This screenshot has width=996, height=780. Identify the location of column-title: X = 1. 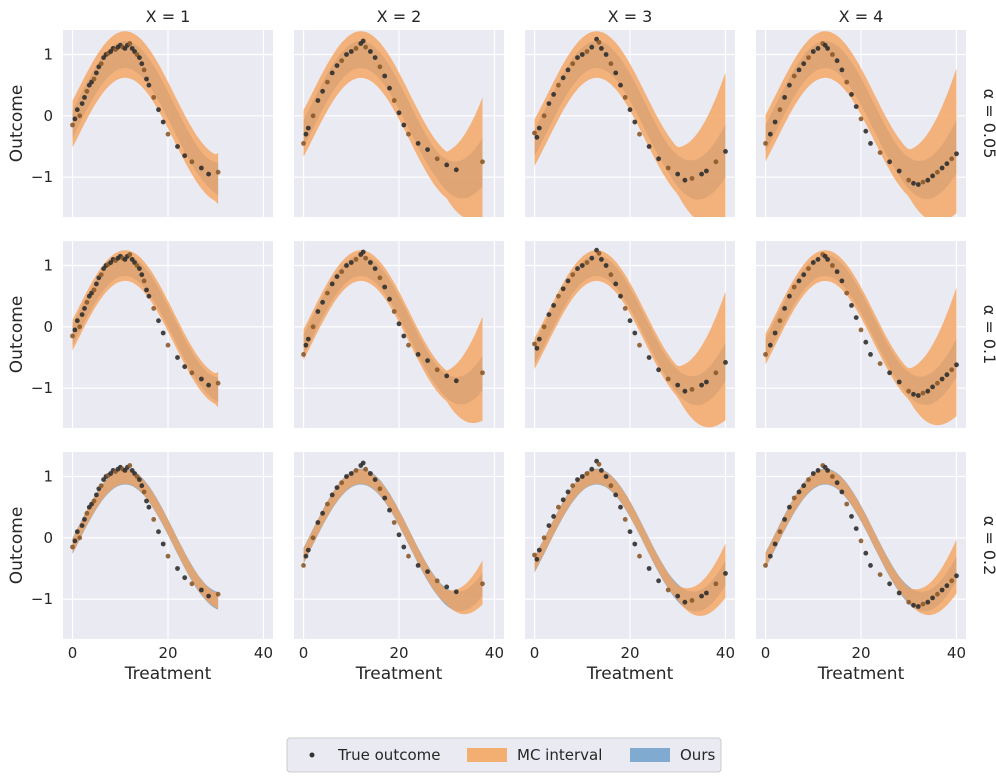
(168, 16).